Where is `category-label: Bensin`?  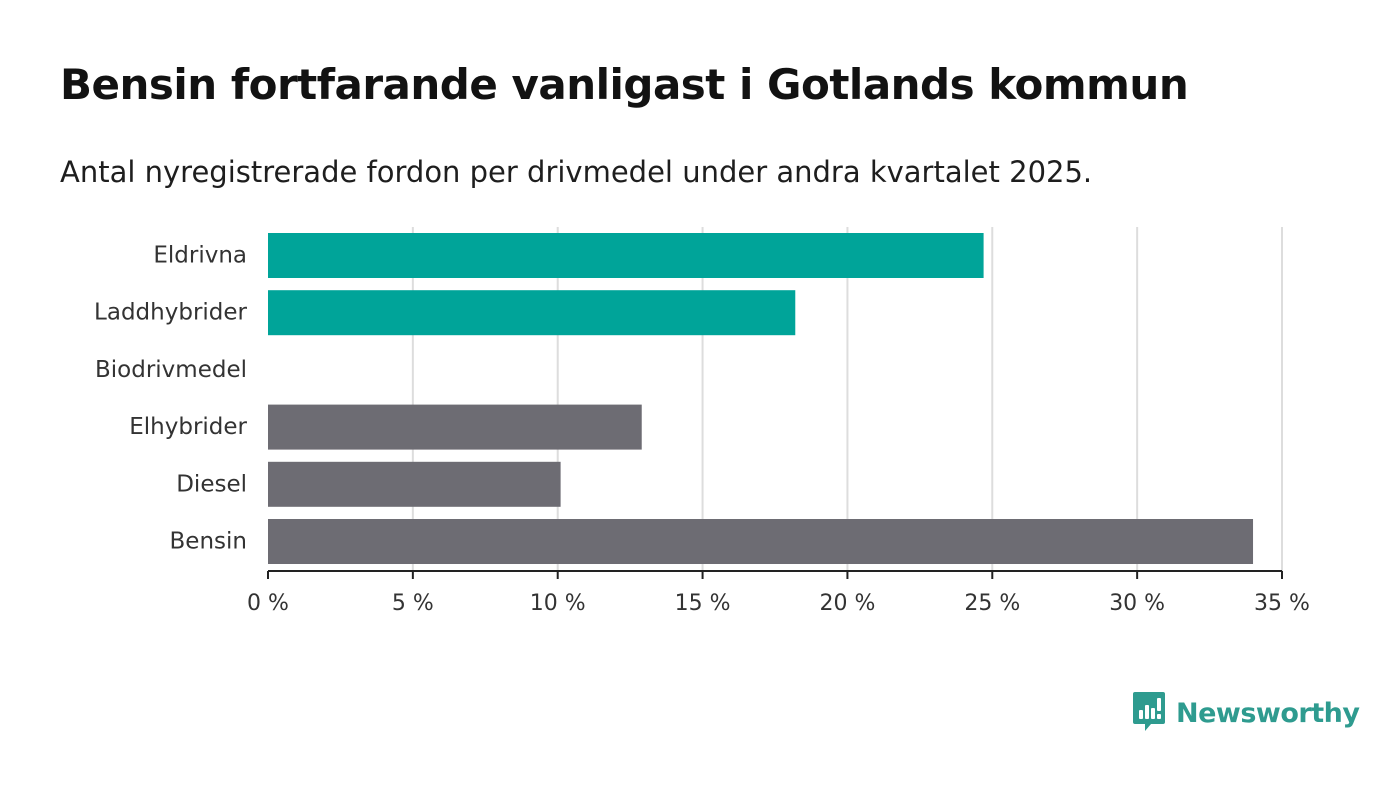 category-label: Bensin is located at coordinates (208, 542).